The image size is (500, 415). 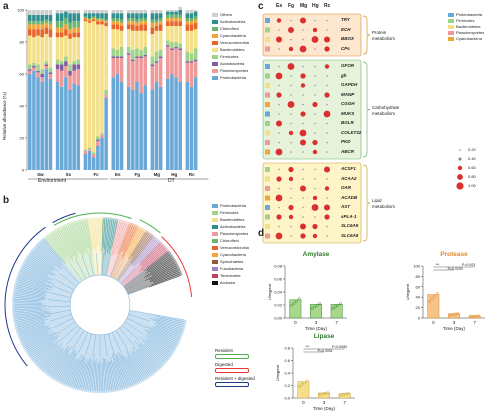 I want to click on protease-y-tick-label: 60, so click(x=418, y=286).